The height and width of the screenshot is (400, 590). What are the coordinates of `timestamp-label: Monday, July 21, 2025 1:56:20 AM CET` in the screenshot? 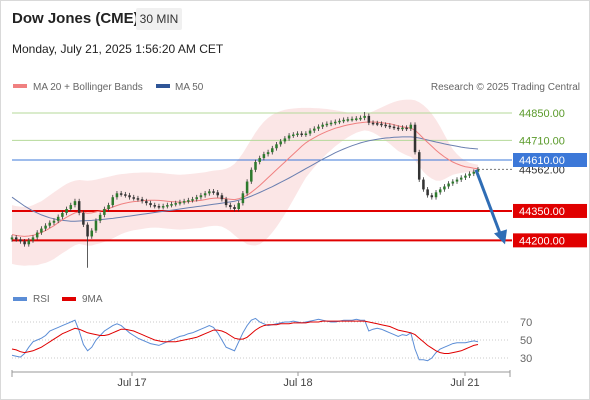 It's located at (118, 49).